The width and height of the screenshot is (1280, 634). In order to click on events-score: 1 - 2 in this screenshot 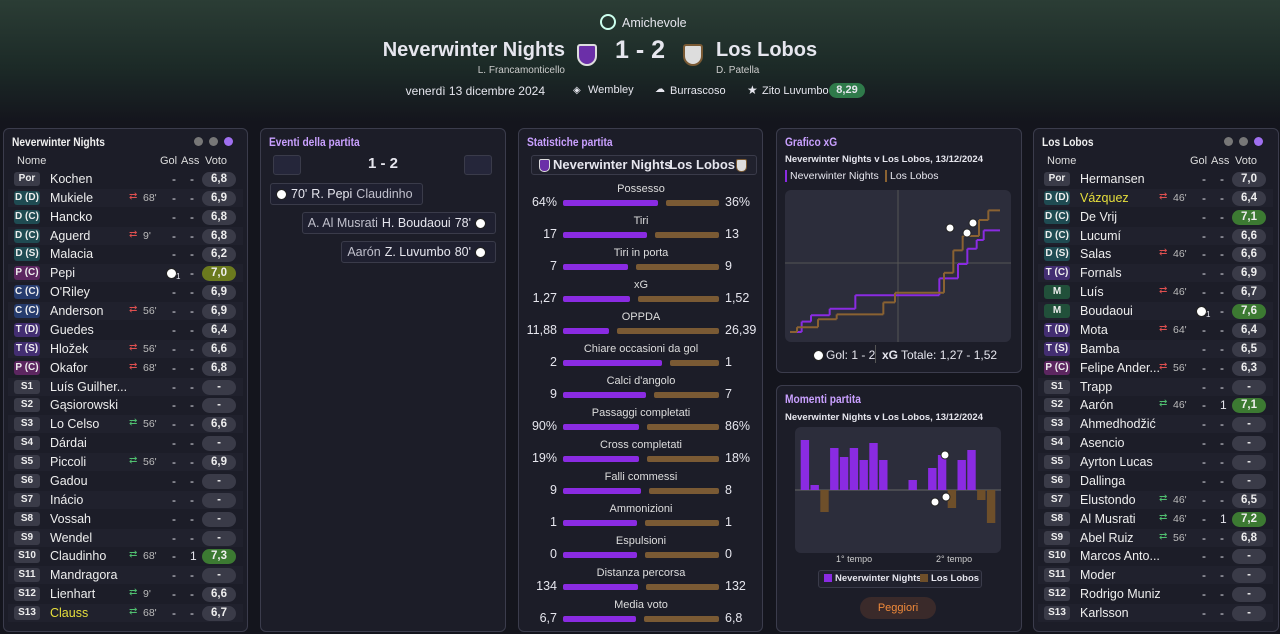, I will do `click(382, 163)`.